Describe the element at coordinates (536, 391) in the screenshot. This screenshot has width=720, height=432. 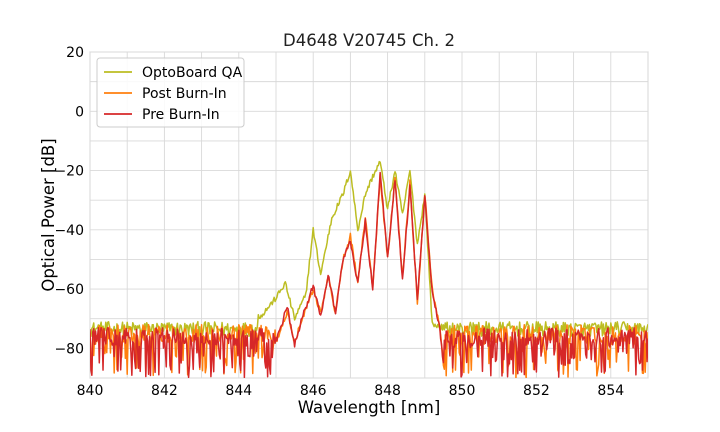
I see `x-tick-label: 852` at that location.